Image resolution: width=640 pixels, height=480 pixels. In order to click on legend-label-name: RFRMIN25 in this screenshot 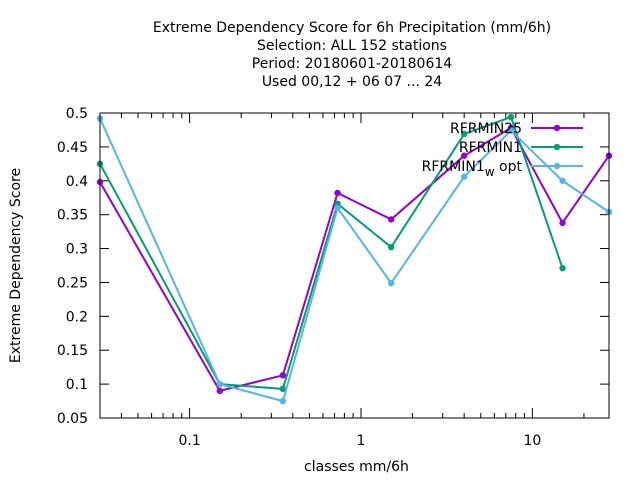, I will do `click(486, 129)`.